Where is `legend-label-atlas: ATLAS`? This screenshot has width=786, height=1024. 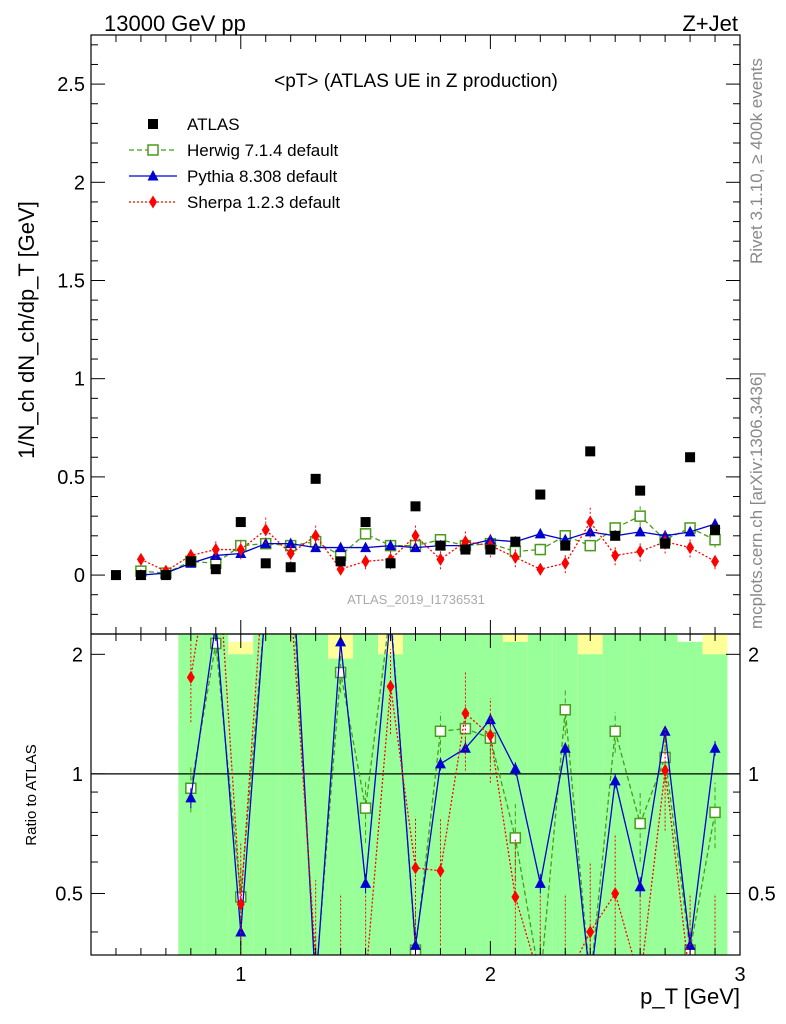 legend-label-atlas: ATLAS is located at coordinates (213, 124).